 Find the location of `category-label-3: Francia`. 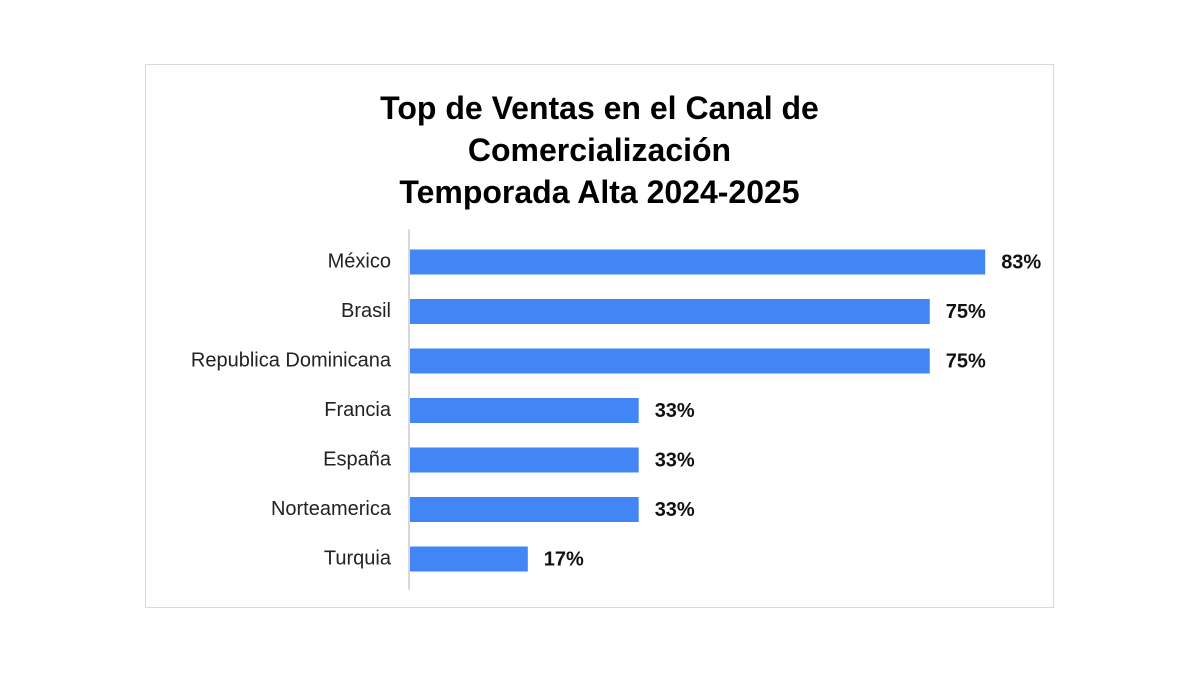

category-label-3: Francia is located at coordinates (358, 410).